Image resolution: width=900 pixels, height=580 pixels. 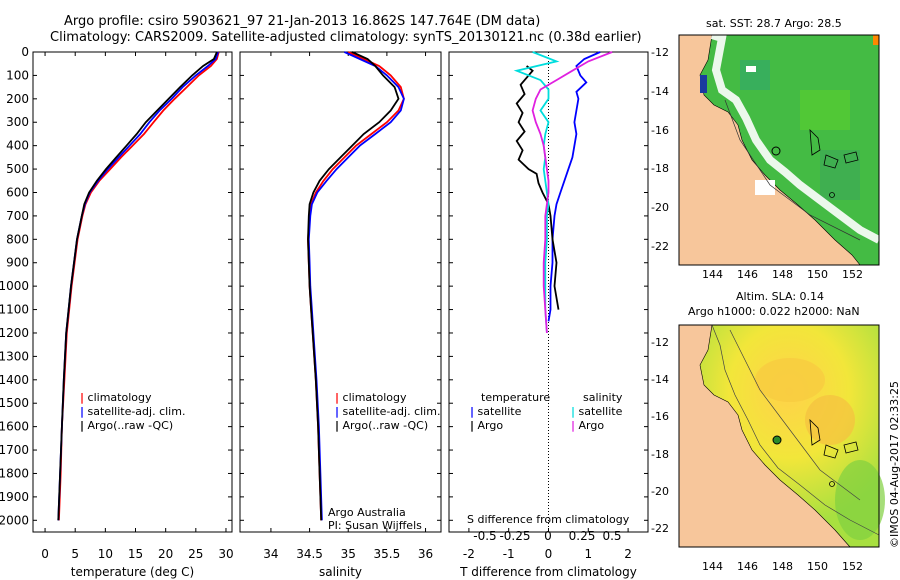 What do you see at coordinates (894, 464) in the screenshot?
I see `timestamp: ©IMOS 04-Aug-2017 02:33:25` at bounding box center [894, 464].